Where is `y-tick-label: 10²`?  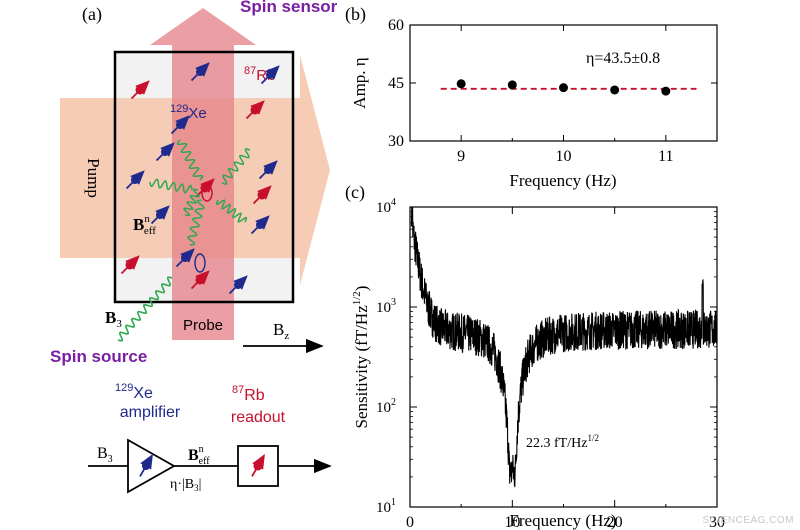
y-tick-label: 10² is located at coordinates (386, 406).